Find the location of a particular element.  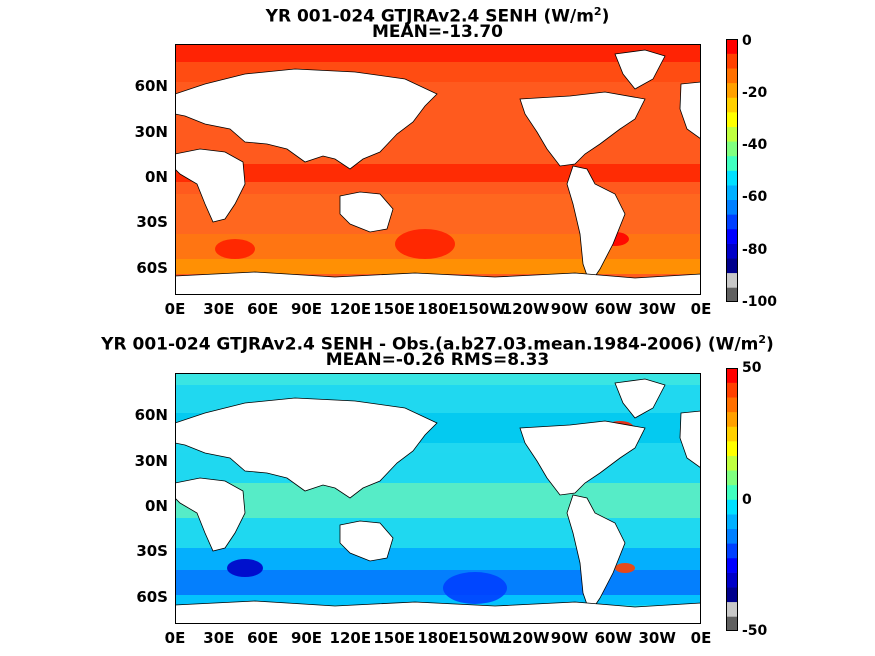

colorbar-tick-label: -60 is located at coordinates (755, 197).